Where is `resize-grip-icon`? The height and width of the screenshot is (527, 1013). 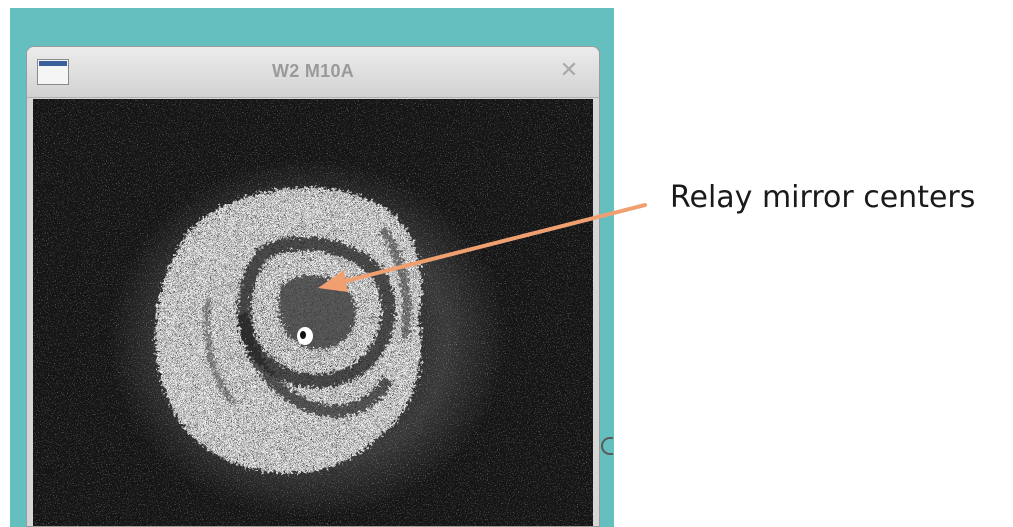
resize-grip-icon is located at coordinates (607, 446).